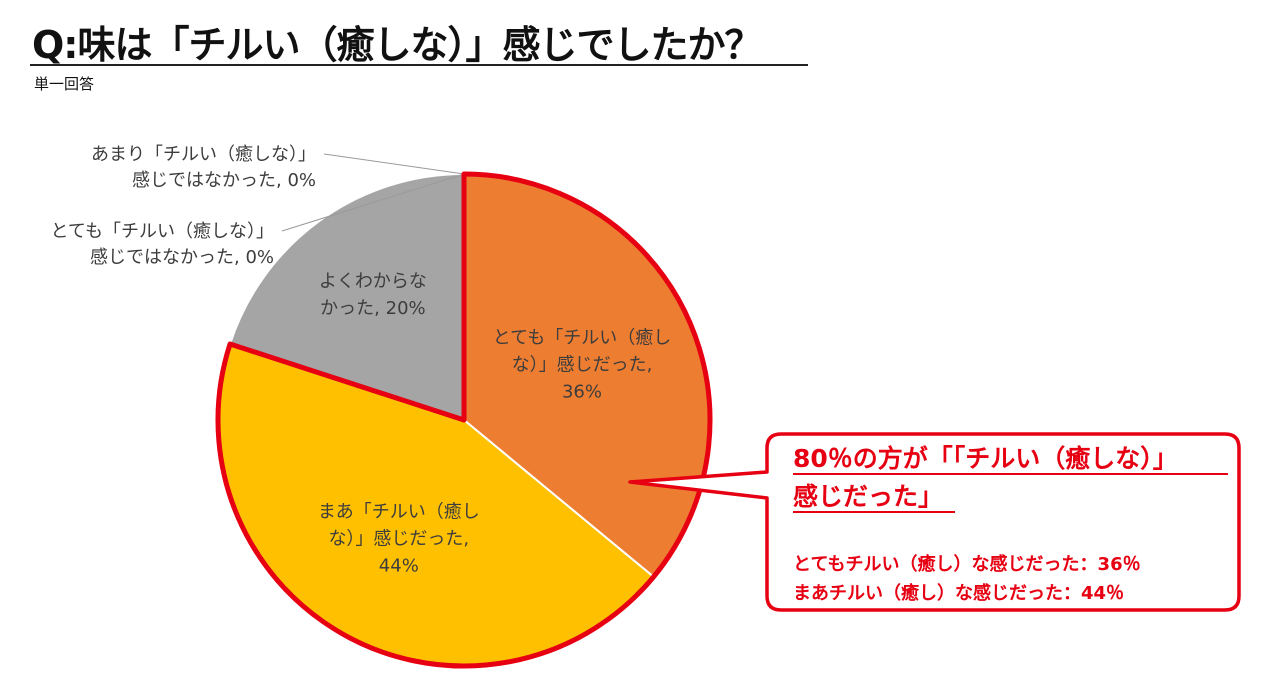 The width and height of the screenshot is (1280, 697). What do you see at coordinates (373, 295) in the screenshot?
I see `slice-label-2: よくわからなかった, 20%` at bounding box center [373, 295].